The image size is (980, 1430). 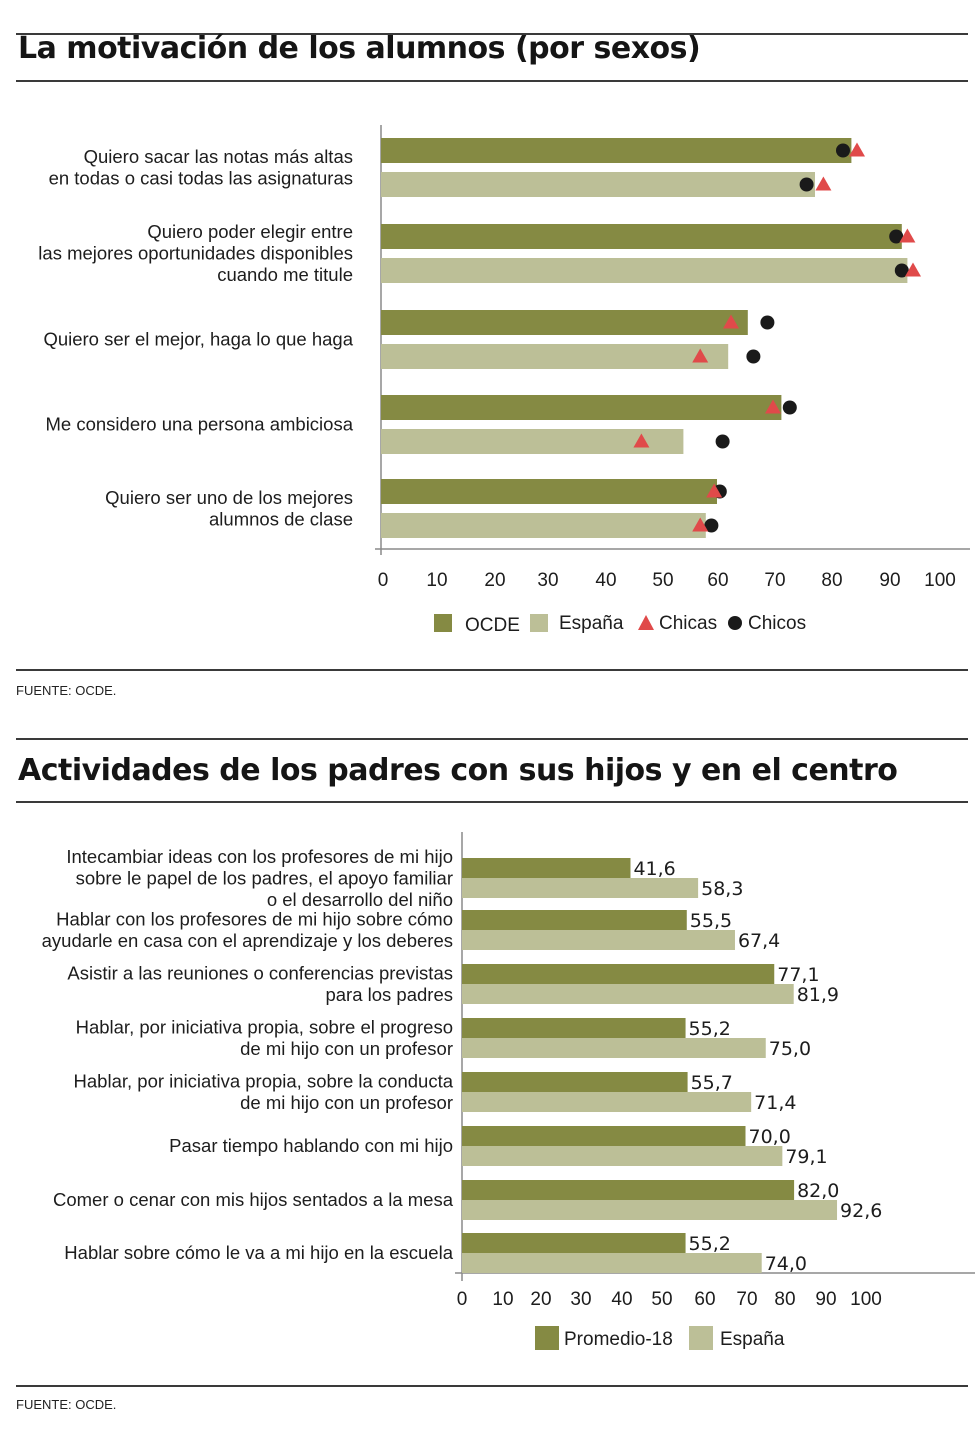 What do you see at coordinates (66, 1404) in the screenshot?
I see `chart2-source: FUENTE: OCDE.` at bounding box center [66, 1404].